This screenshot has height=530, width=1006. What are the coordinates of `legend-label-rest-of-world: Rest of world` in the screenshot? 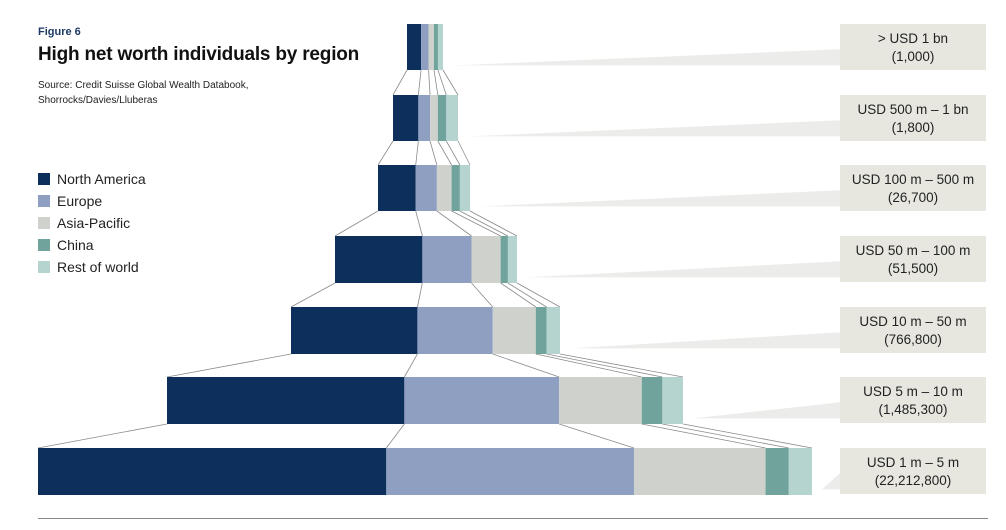 It's located at (98, 267).